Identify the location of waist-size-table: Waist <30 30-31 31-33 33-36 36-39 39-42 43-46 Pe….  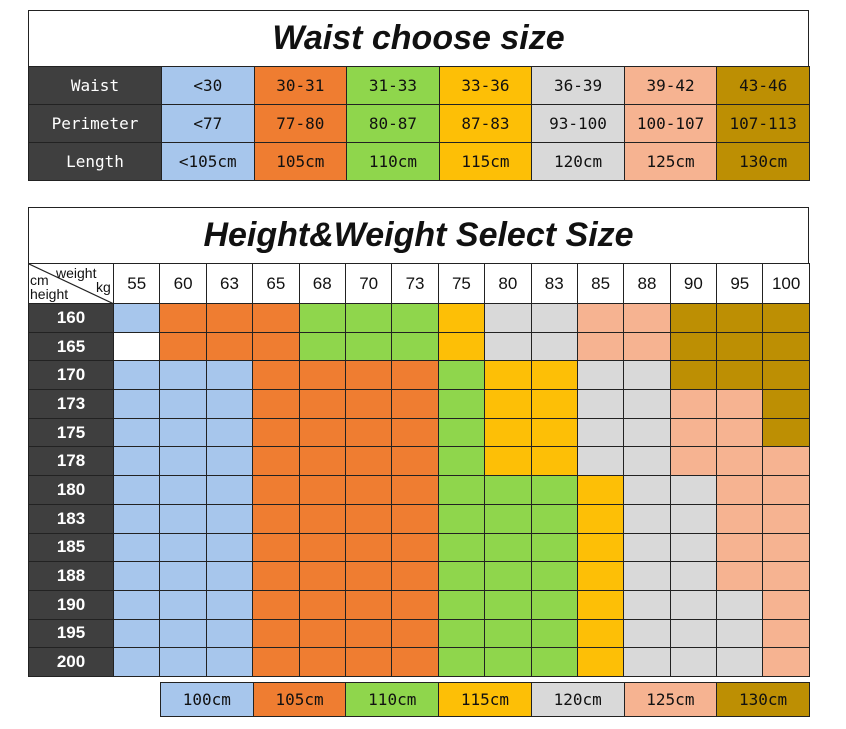
(419, 123).